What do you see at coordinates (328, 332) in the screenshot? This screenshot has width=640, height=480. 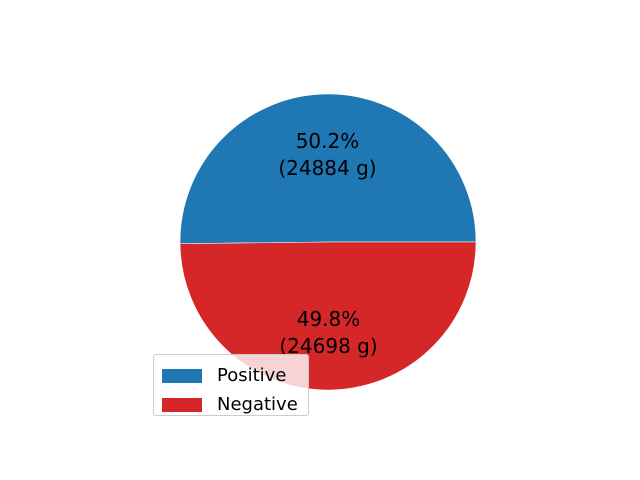 I see `slice-label-negative: 49.8% (24698 g)` at bounding box center [328, 332].